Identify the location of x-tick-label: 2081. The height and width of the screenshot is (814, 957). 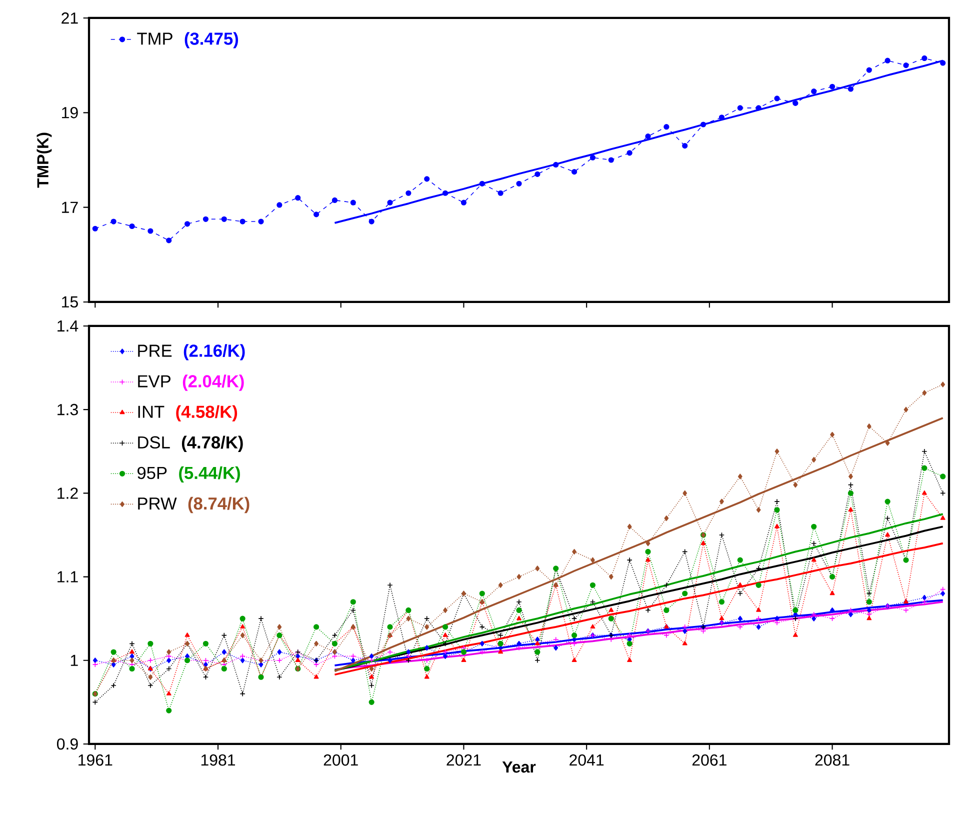
(832, 760).